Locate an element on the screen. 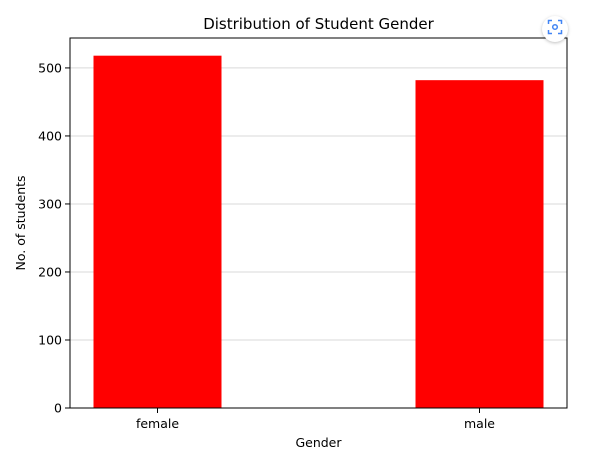  y-axis-ticks: 0 100 200 300 400 500 is located at coordinates (54, 238).